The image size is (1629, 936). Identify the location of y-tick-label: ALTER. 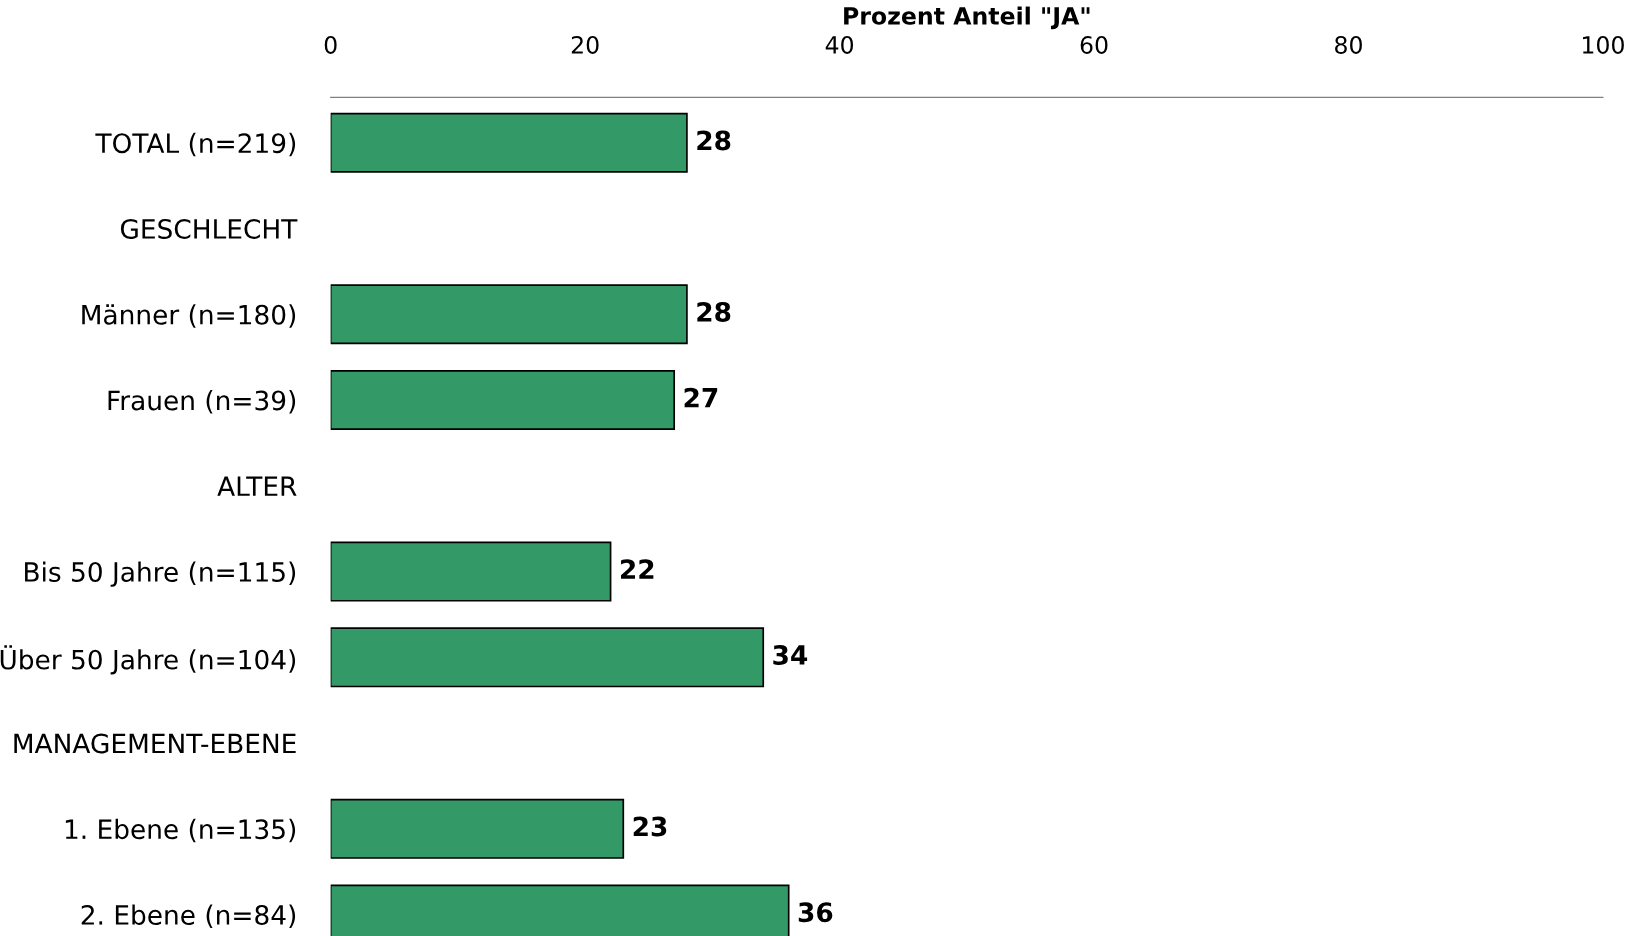
(257, 486).